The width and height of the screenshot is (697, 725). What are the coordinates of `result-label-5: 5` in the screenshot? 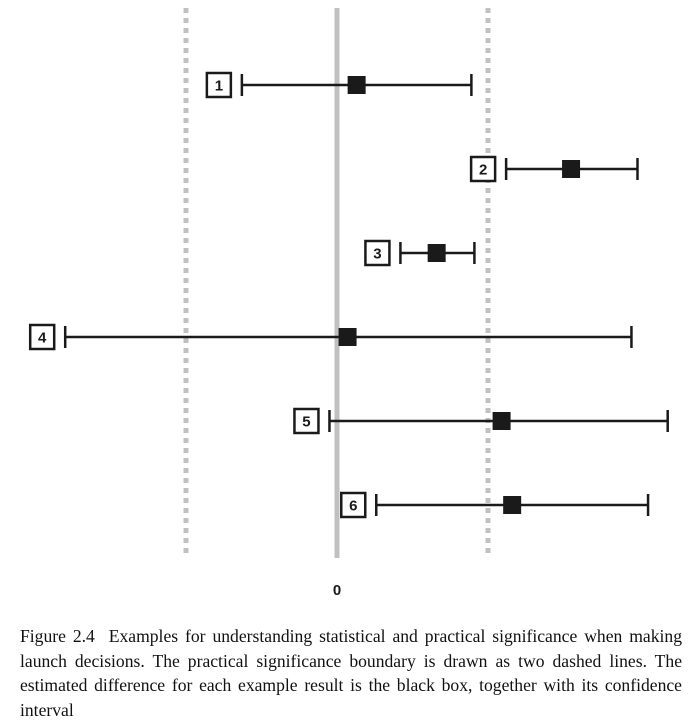 It's located at (306, 422).